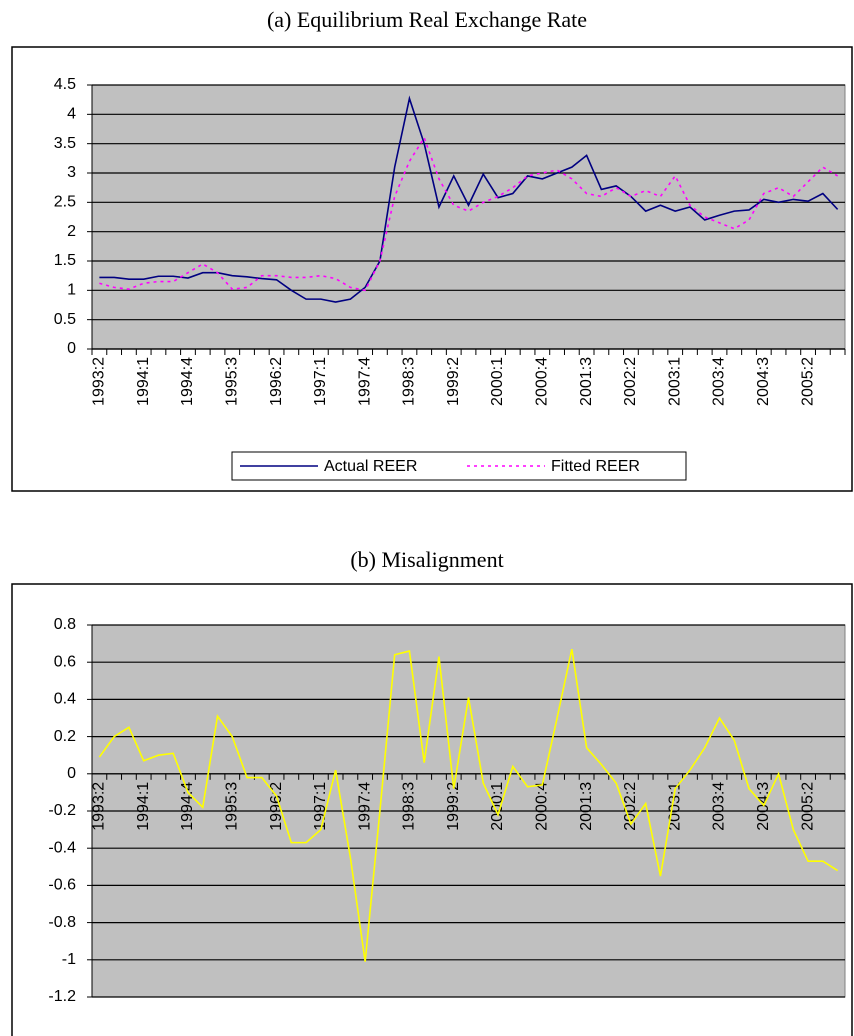 This screenshot has width=854, height=1036. Describe the element at coordinates (674, 381) in the screenshot. I see `x-tick-label: 2003:1` at that location.